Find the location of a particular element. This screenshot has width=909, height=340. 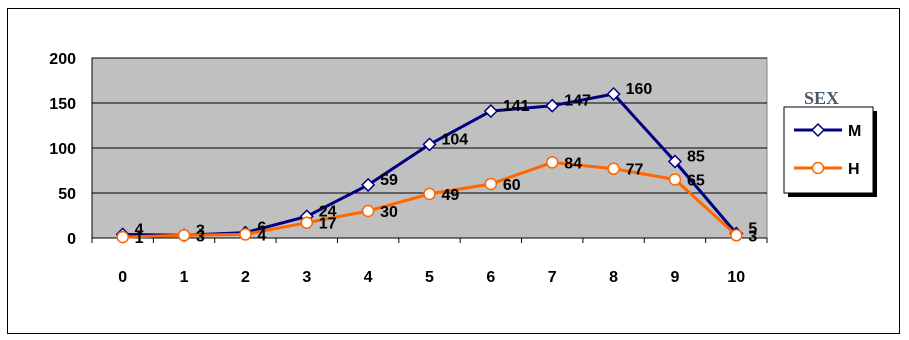

data-label-H: 30 is located at coordinates (389, 212).